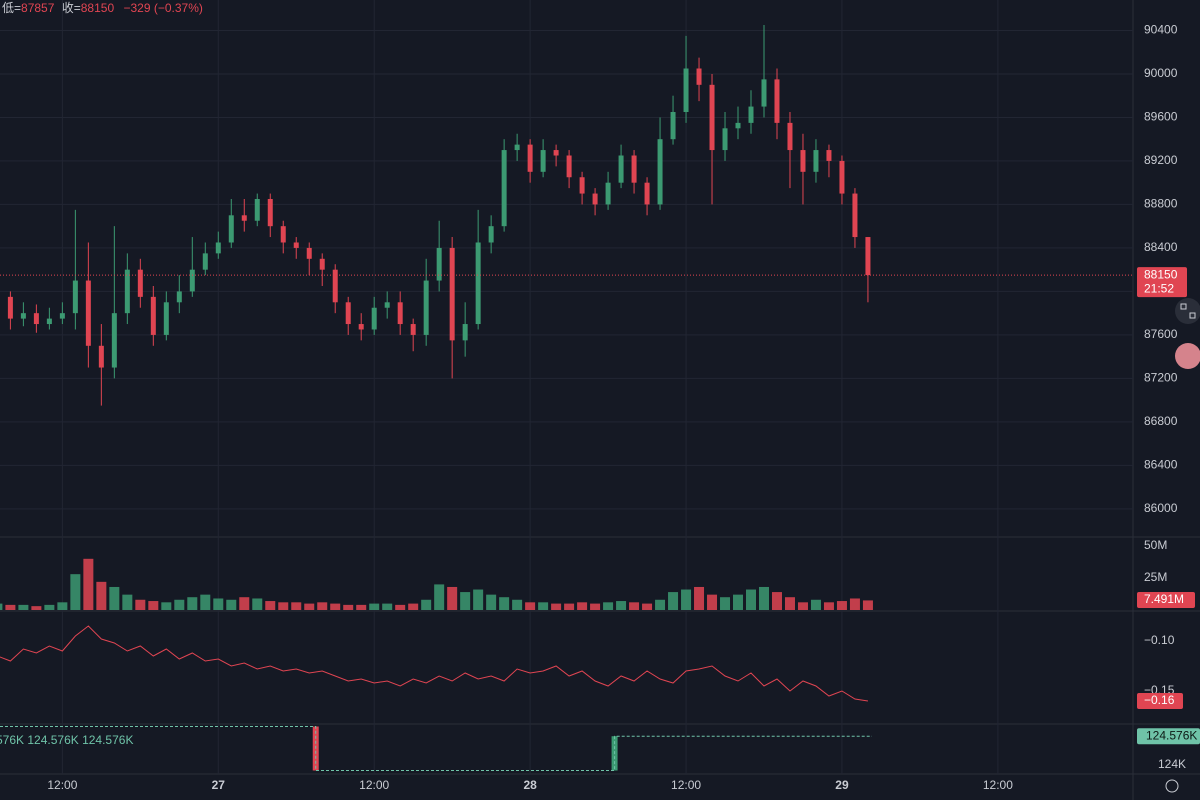 The image size is (1200, 800). I want to click on layout-button, so click(1187, 311).